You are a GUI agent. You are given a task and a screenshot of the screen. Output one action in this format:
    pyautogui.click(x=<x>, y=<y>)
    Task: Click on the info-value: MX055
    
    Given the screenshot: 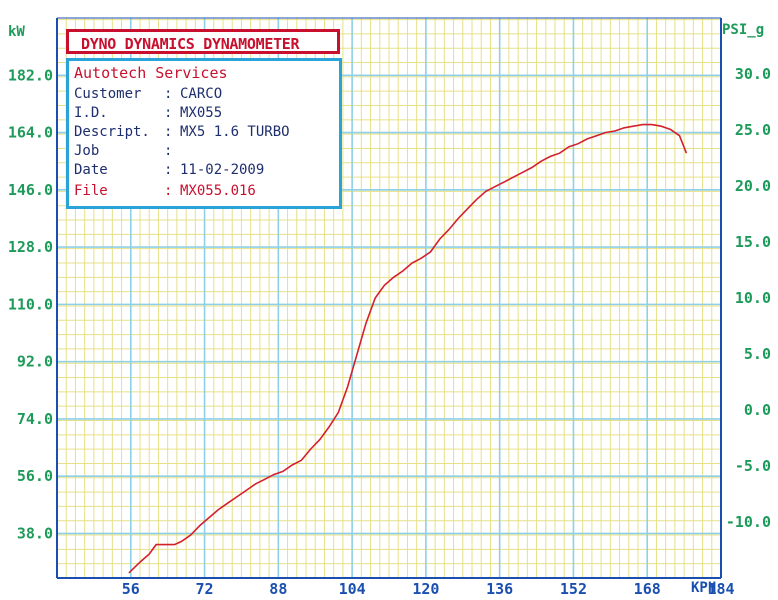 What is the action you would take?
    pyautogui.click(x=201, y=113)
    